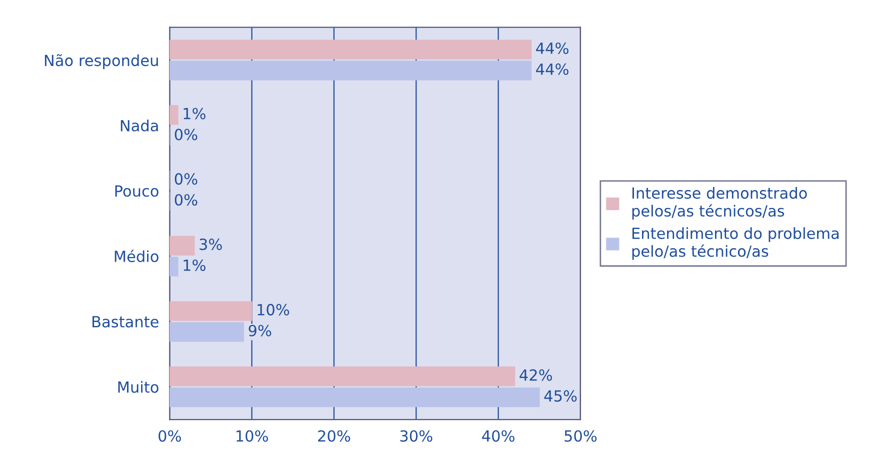  I want to click on x-tick-label: 40%, so click(498, 436).